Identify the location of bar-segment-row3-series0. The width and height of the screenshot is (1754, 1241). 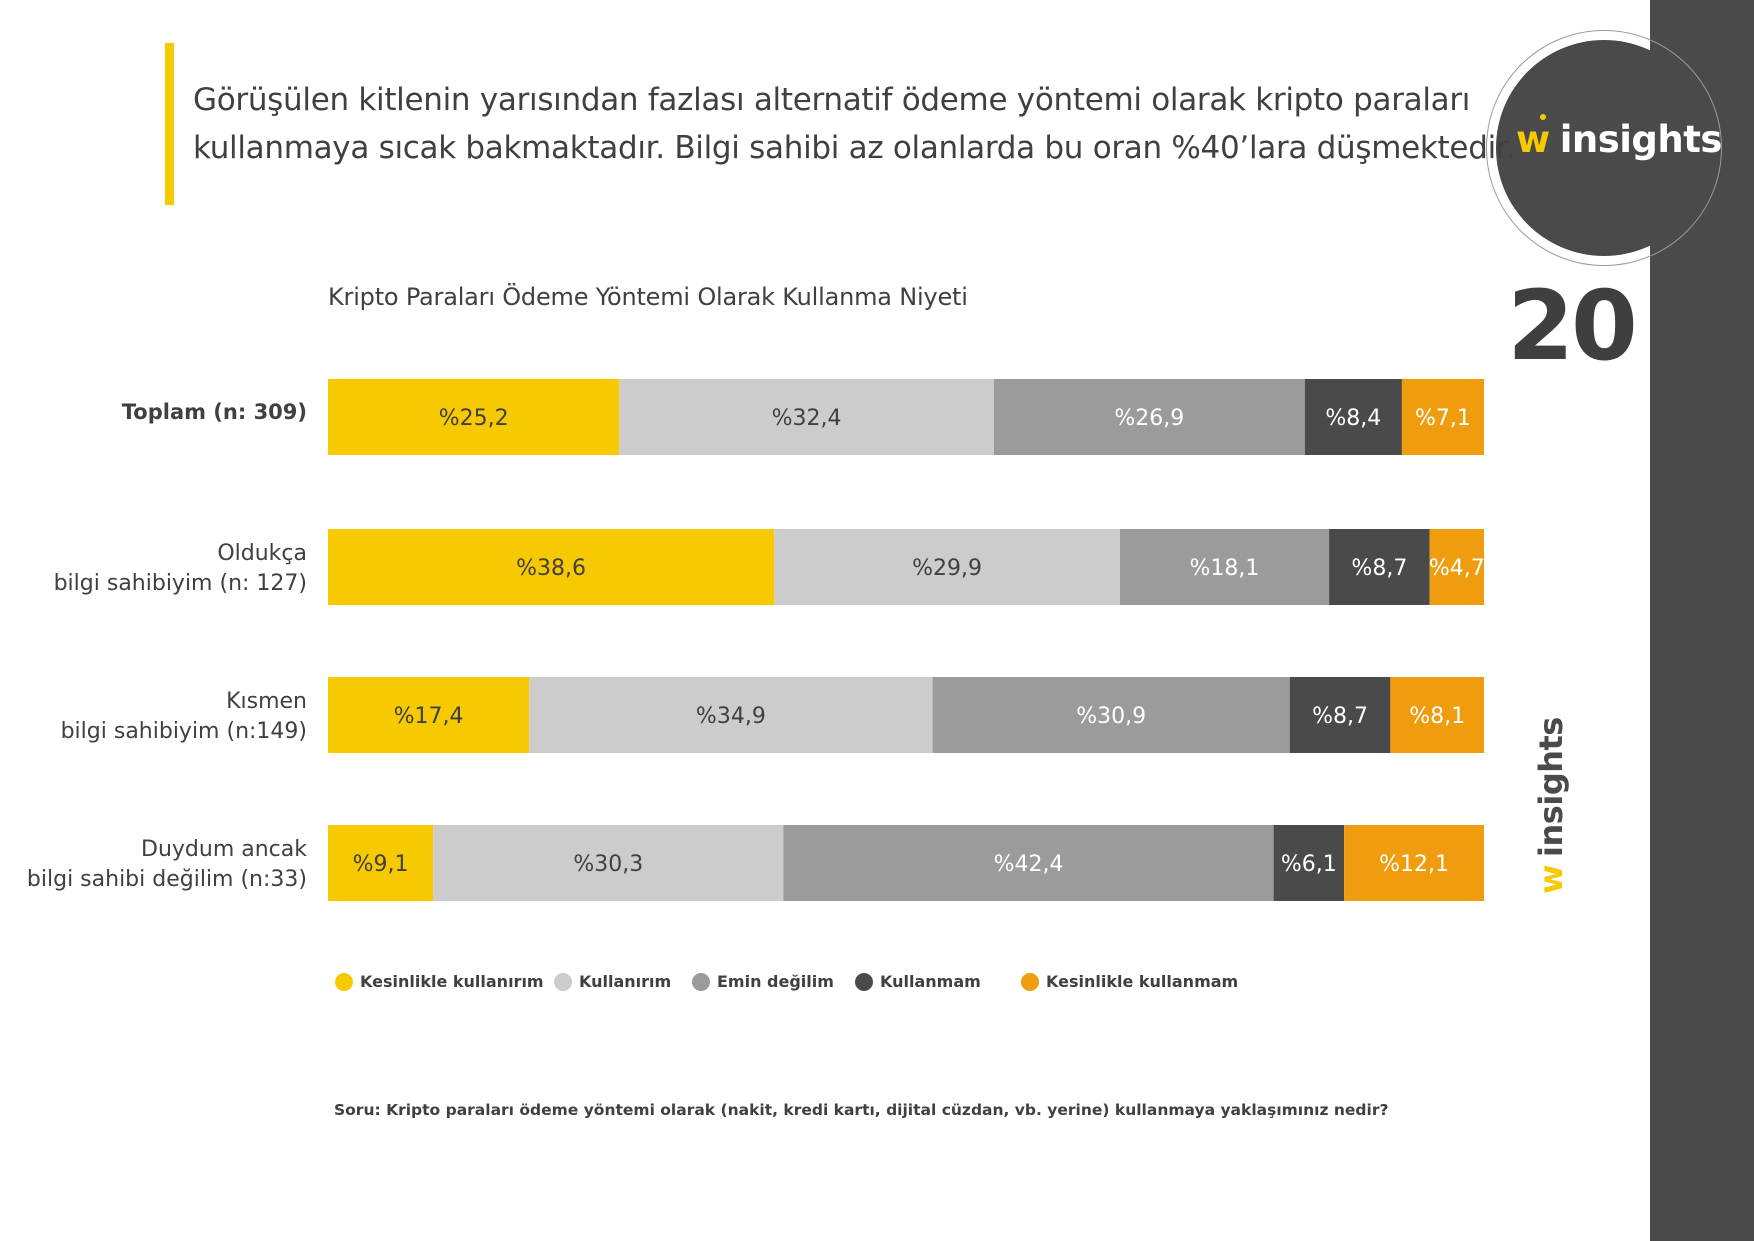
(381, 863).